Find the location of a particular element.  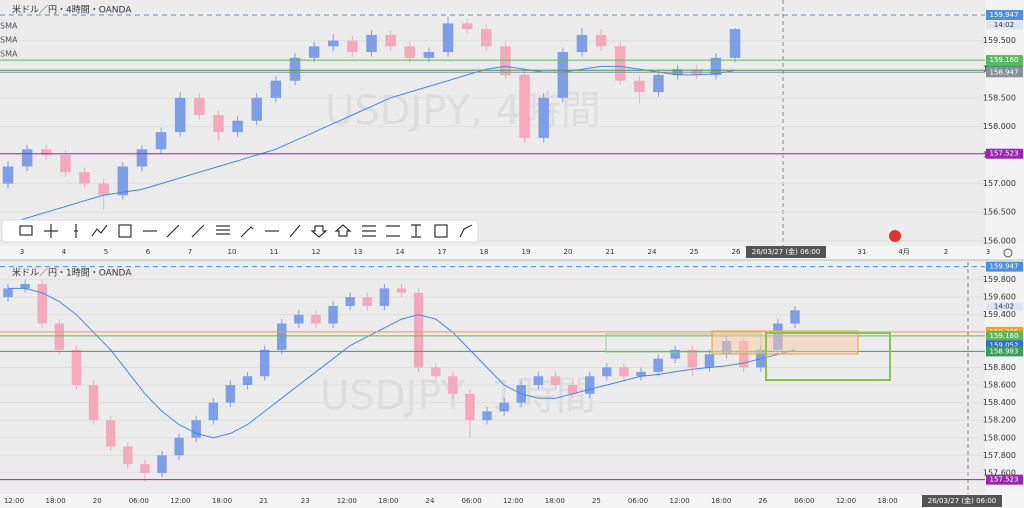

y-tick-label: 156.000 is located at coordinates (999, 240).